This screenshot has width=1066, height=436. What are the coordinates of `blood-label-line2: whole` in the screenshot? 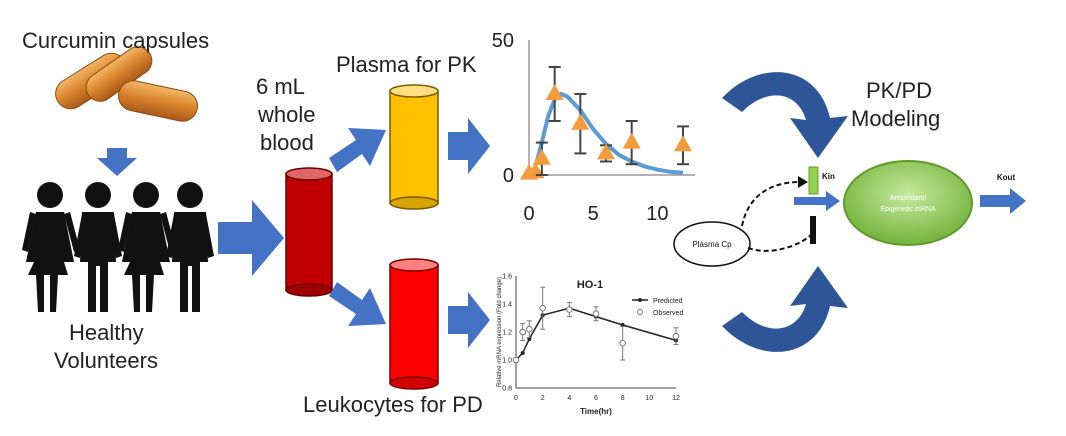 It's located at (286, 114).